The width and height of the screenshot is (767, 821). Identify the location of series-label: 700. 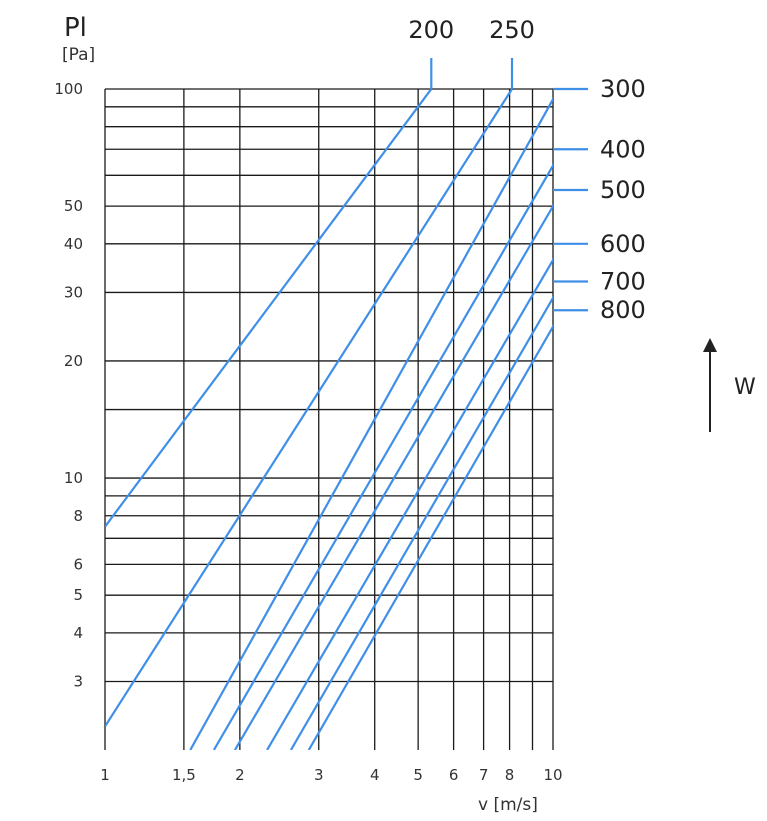
(623, 282).